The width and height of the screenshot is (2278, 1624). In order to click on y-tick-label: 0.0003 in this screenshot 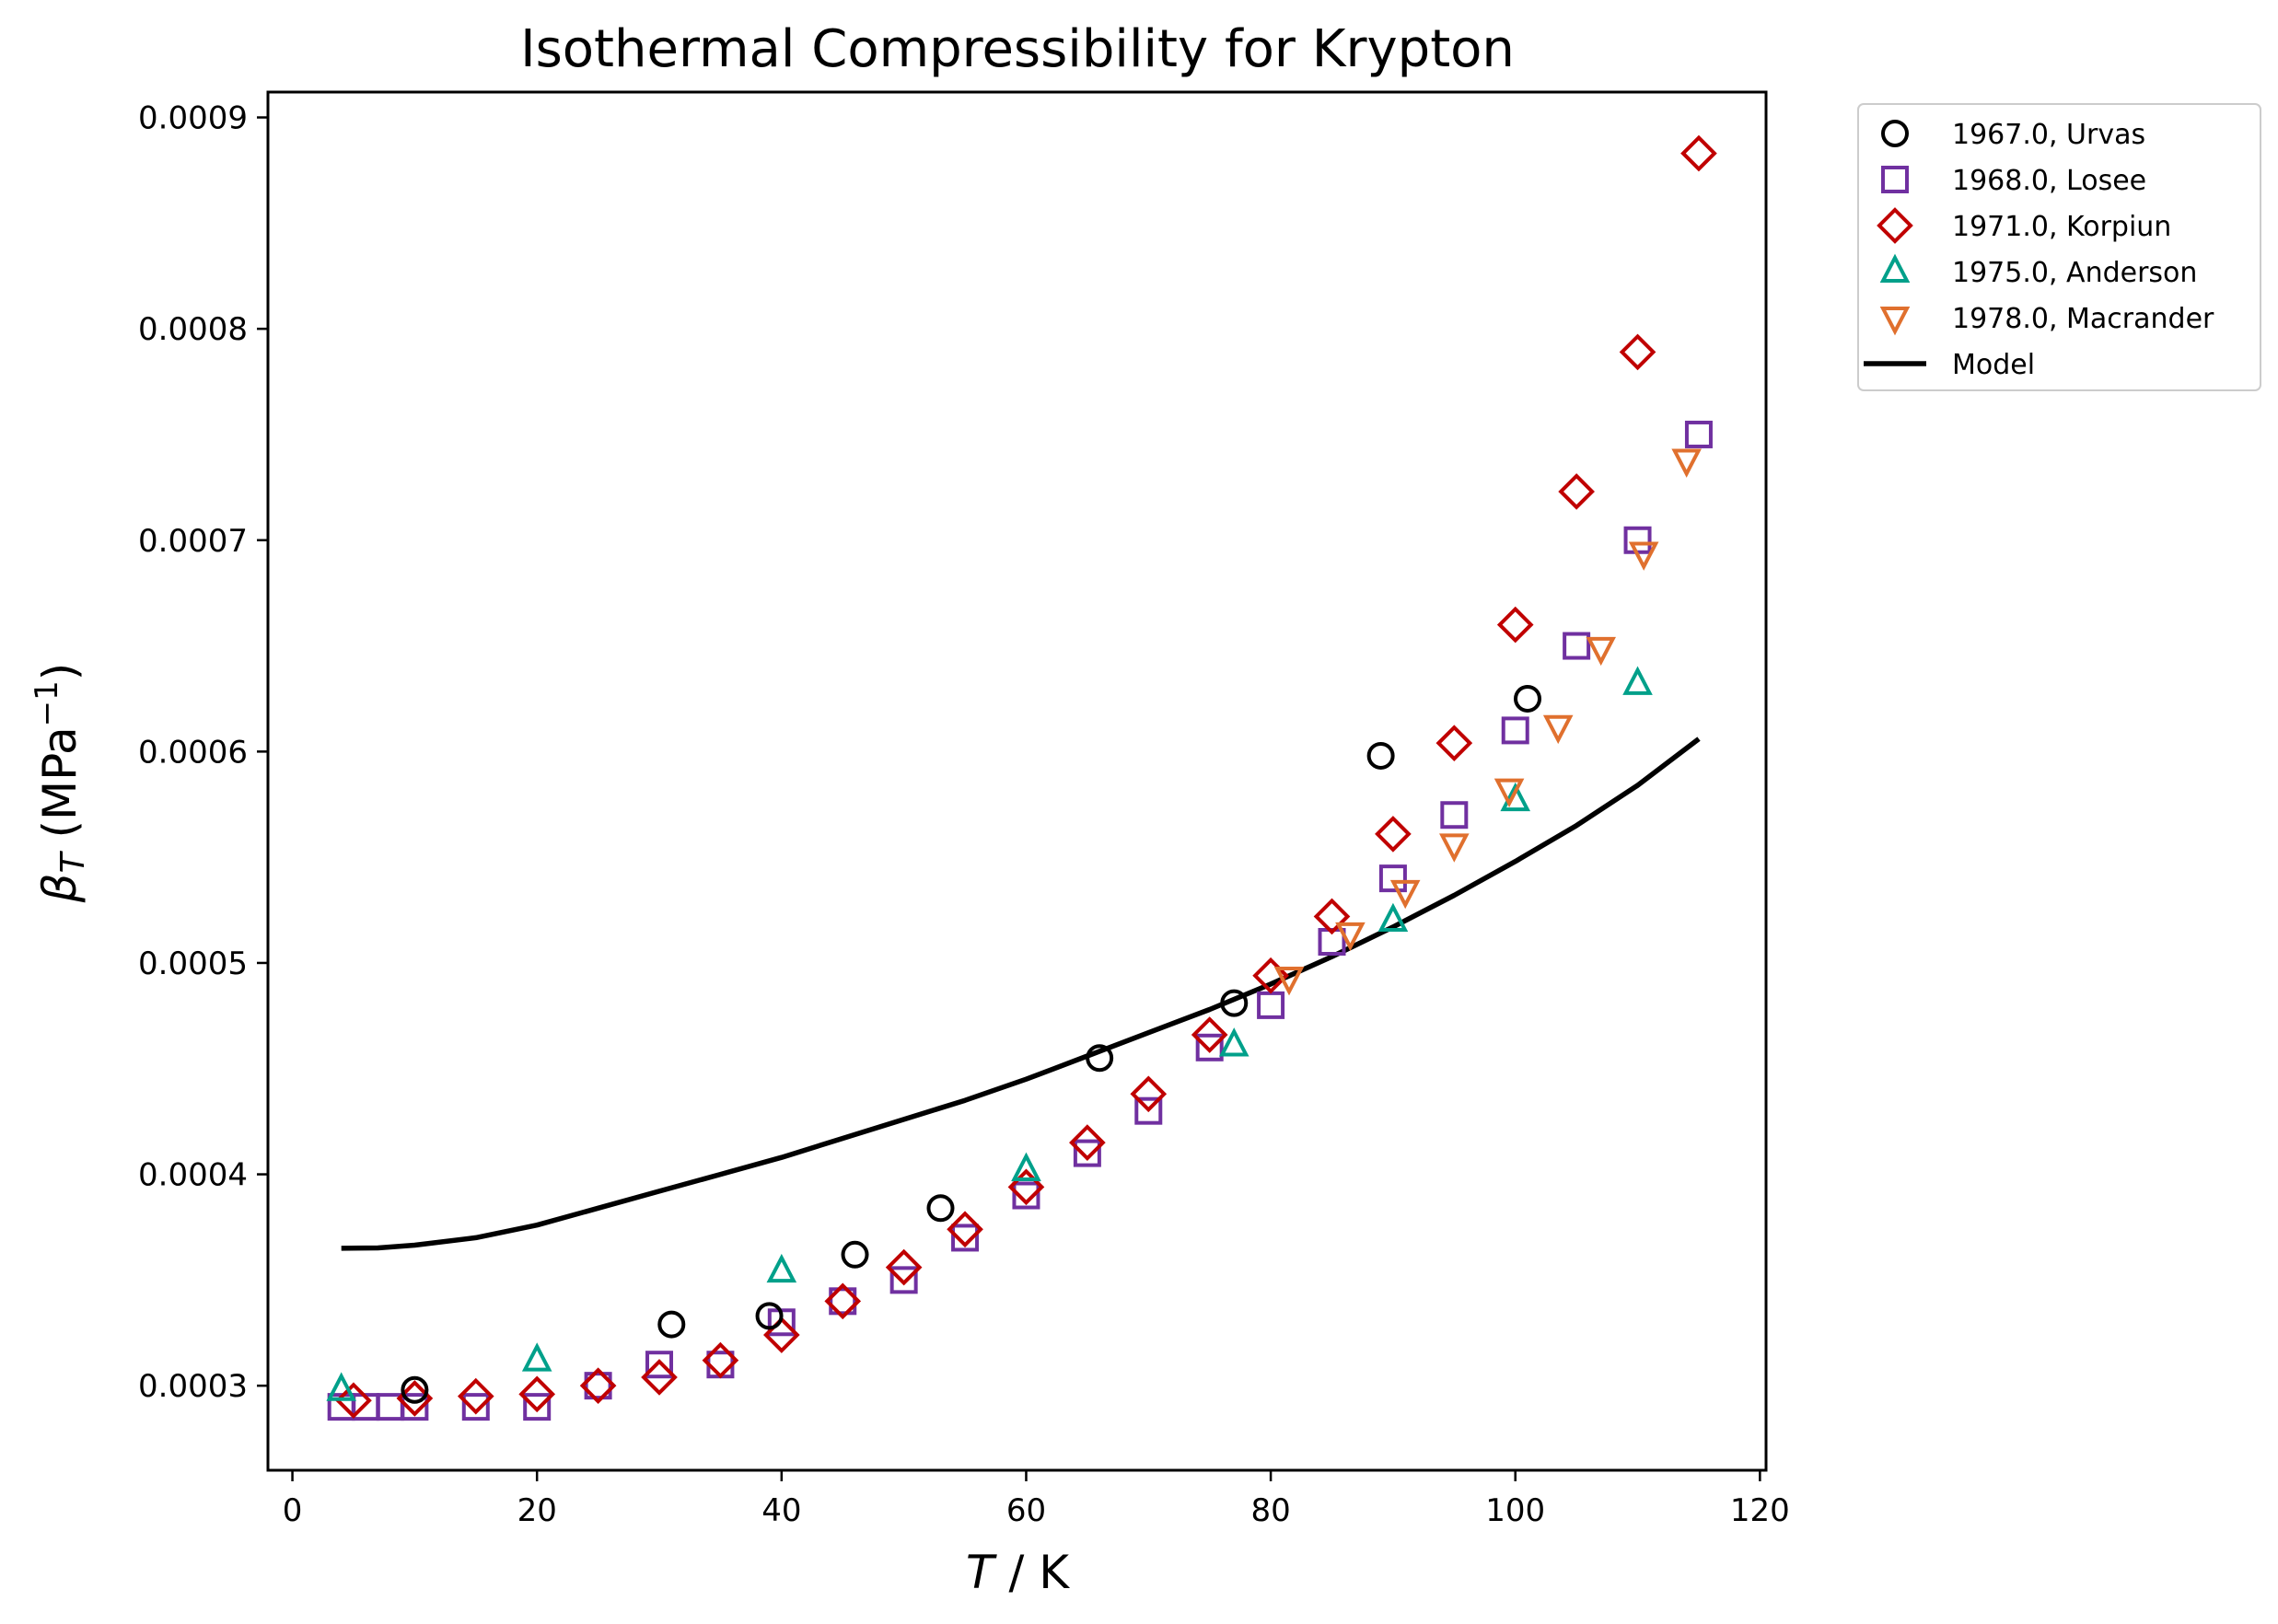, I will do `click(193, 1386)`.